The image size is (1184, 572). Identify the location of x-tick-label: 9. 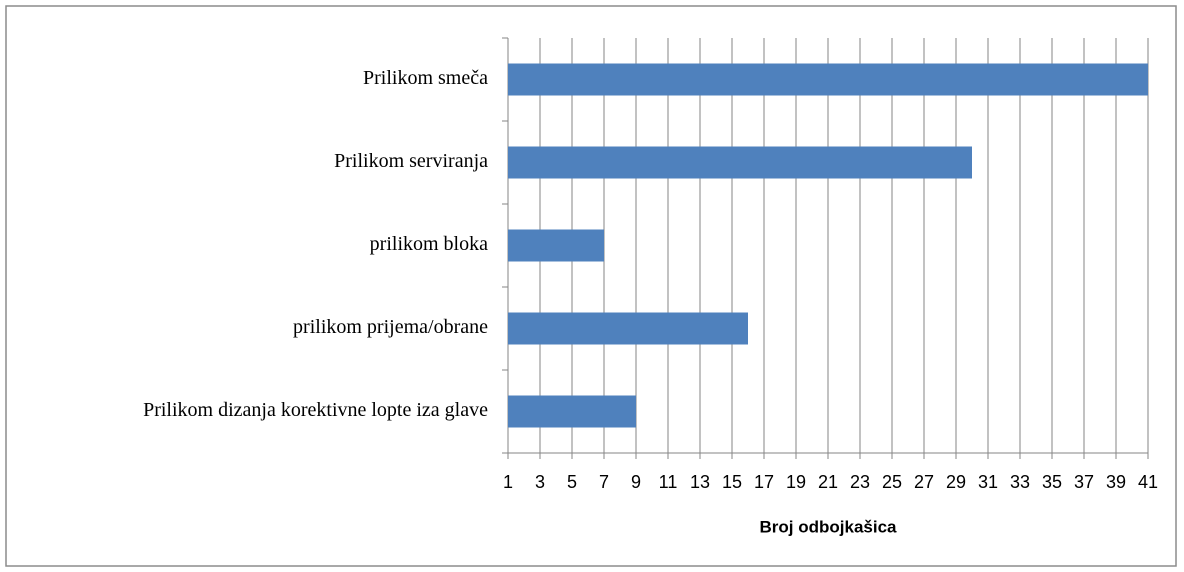
(636, 482).